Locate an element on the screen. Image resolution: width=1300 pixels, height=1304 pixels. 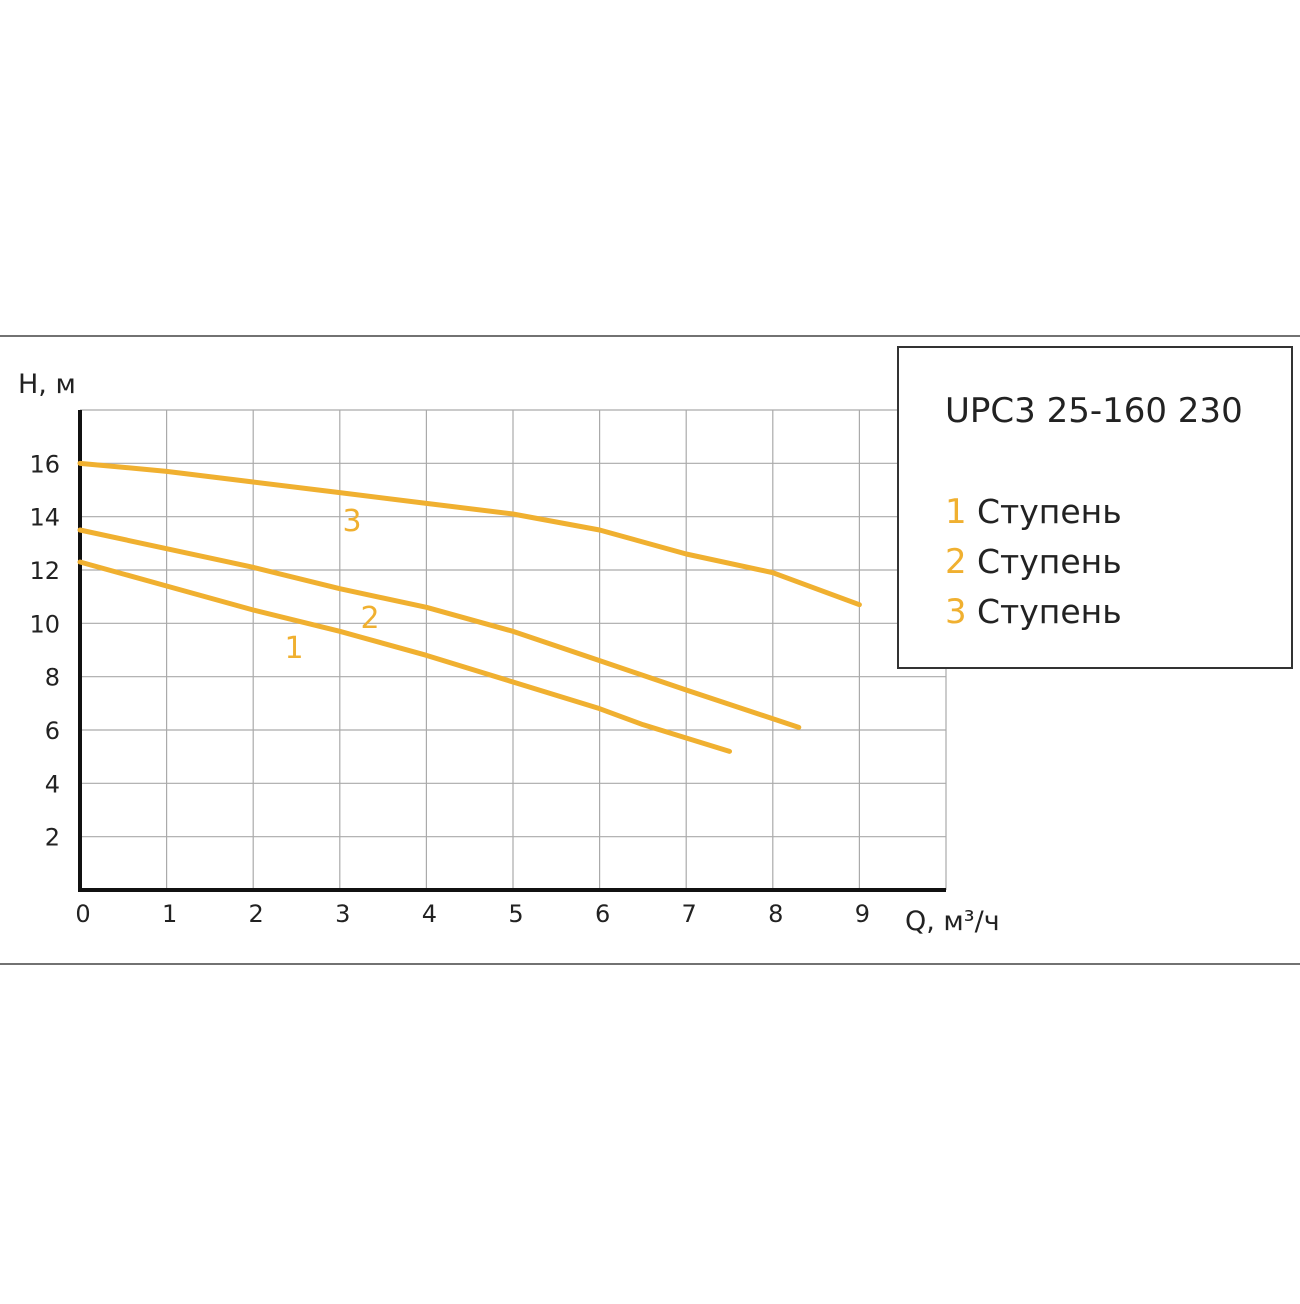
legend-number: 1 is located at coordinates (956, 512).